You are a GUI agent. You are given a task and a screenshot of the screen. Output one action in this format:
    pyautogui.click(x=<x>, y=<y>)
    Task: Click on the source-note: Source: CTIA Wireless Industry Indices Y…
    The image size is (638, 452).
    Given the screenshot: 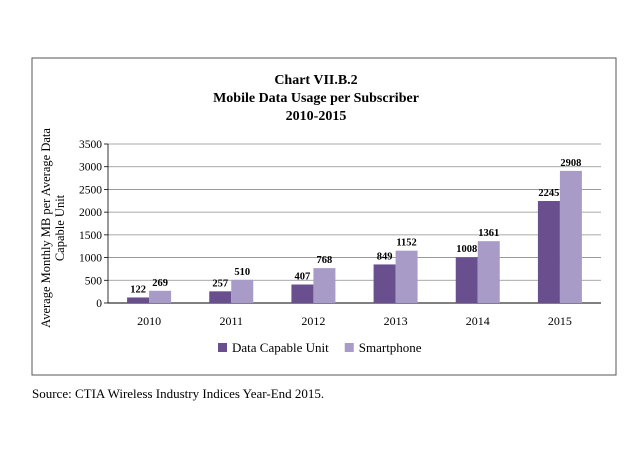 What is the action you would take?
    pyautogui.click(x=178, y=393)
    